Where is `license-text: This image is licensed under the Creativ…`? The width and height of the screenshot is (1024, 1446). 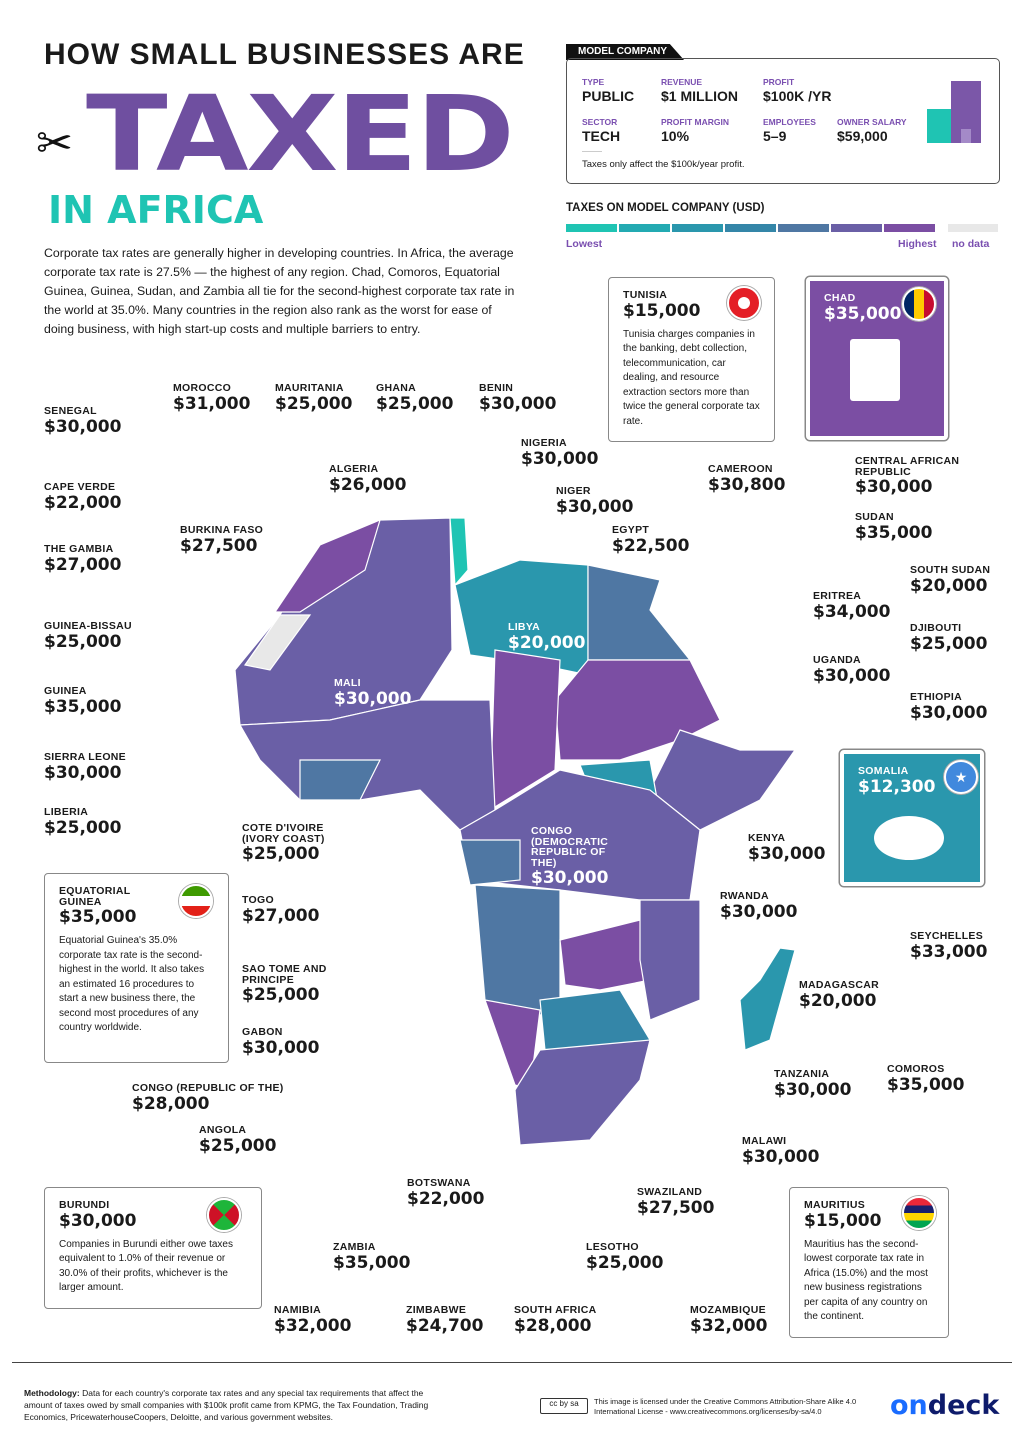
license-text: This image is licensed under the Creativ… is located at coordinates (725, 1406).